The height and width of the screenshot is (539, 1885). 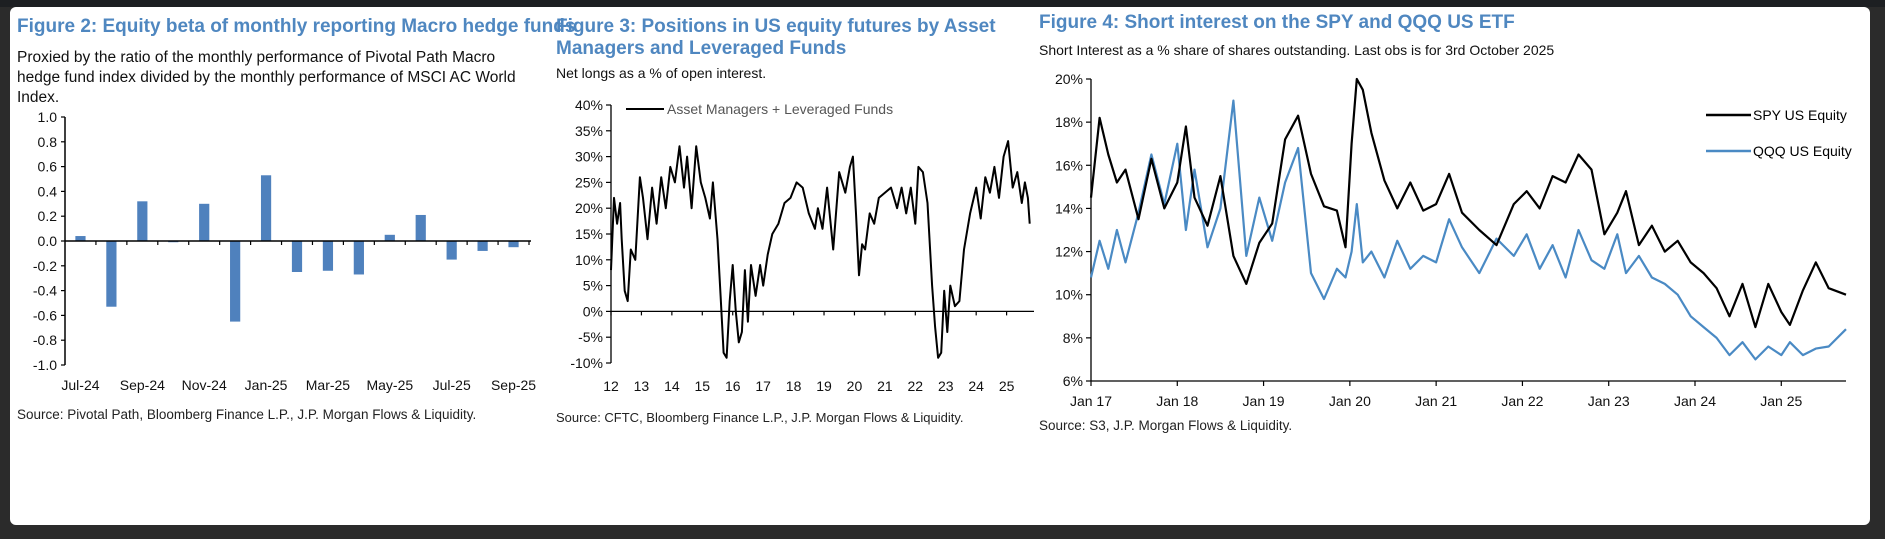 I want to click on x-tick-label: 16, so click(x=733, y=386).